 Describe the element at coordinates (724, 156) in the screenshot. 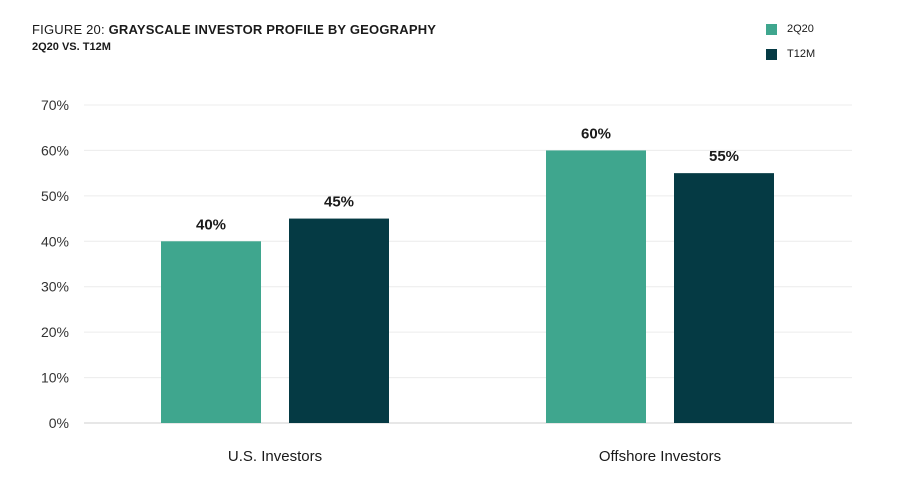

I see `data-label: 55%` at that location.